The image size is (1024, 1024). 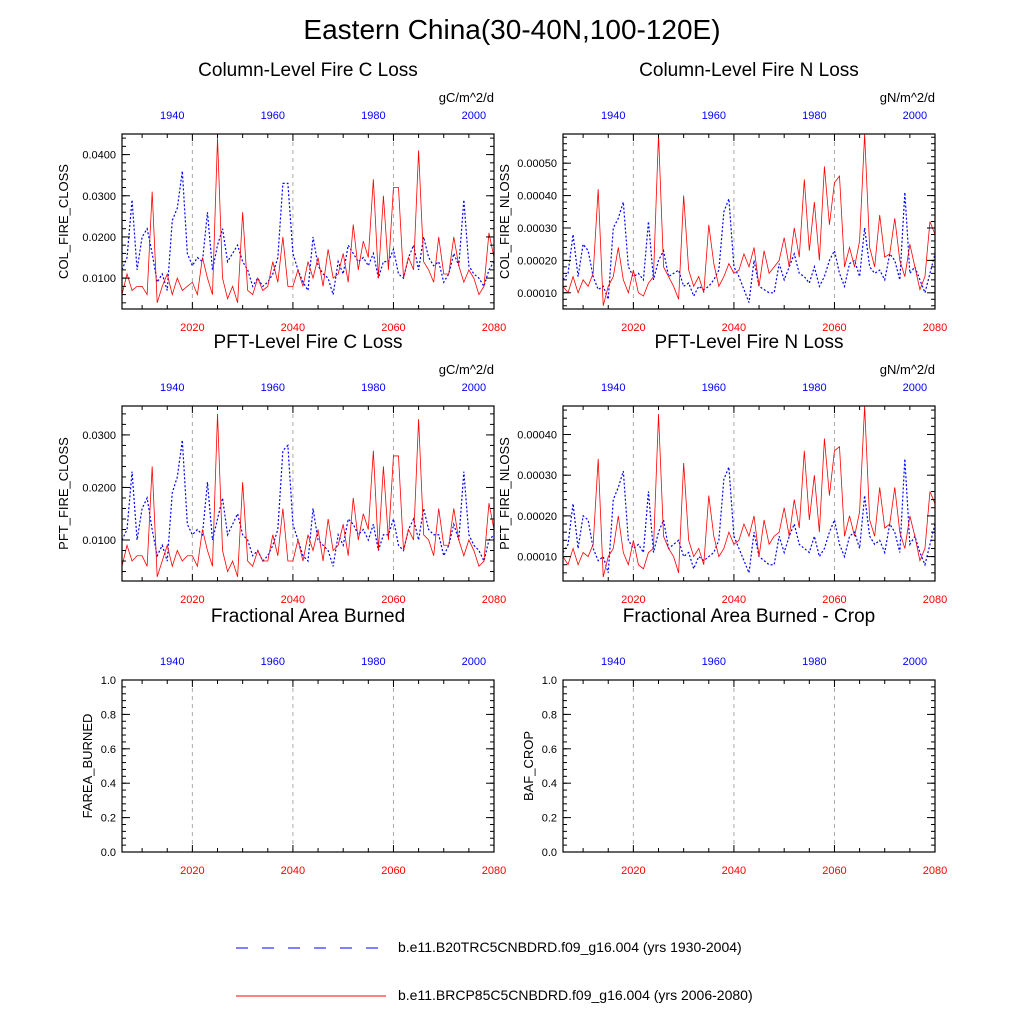 I want to click on panel-title: Column-Level Fire N Loss, so click(x=749, y=70).